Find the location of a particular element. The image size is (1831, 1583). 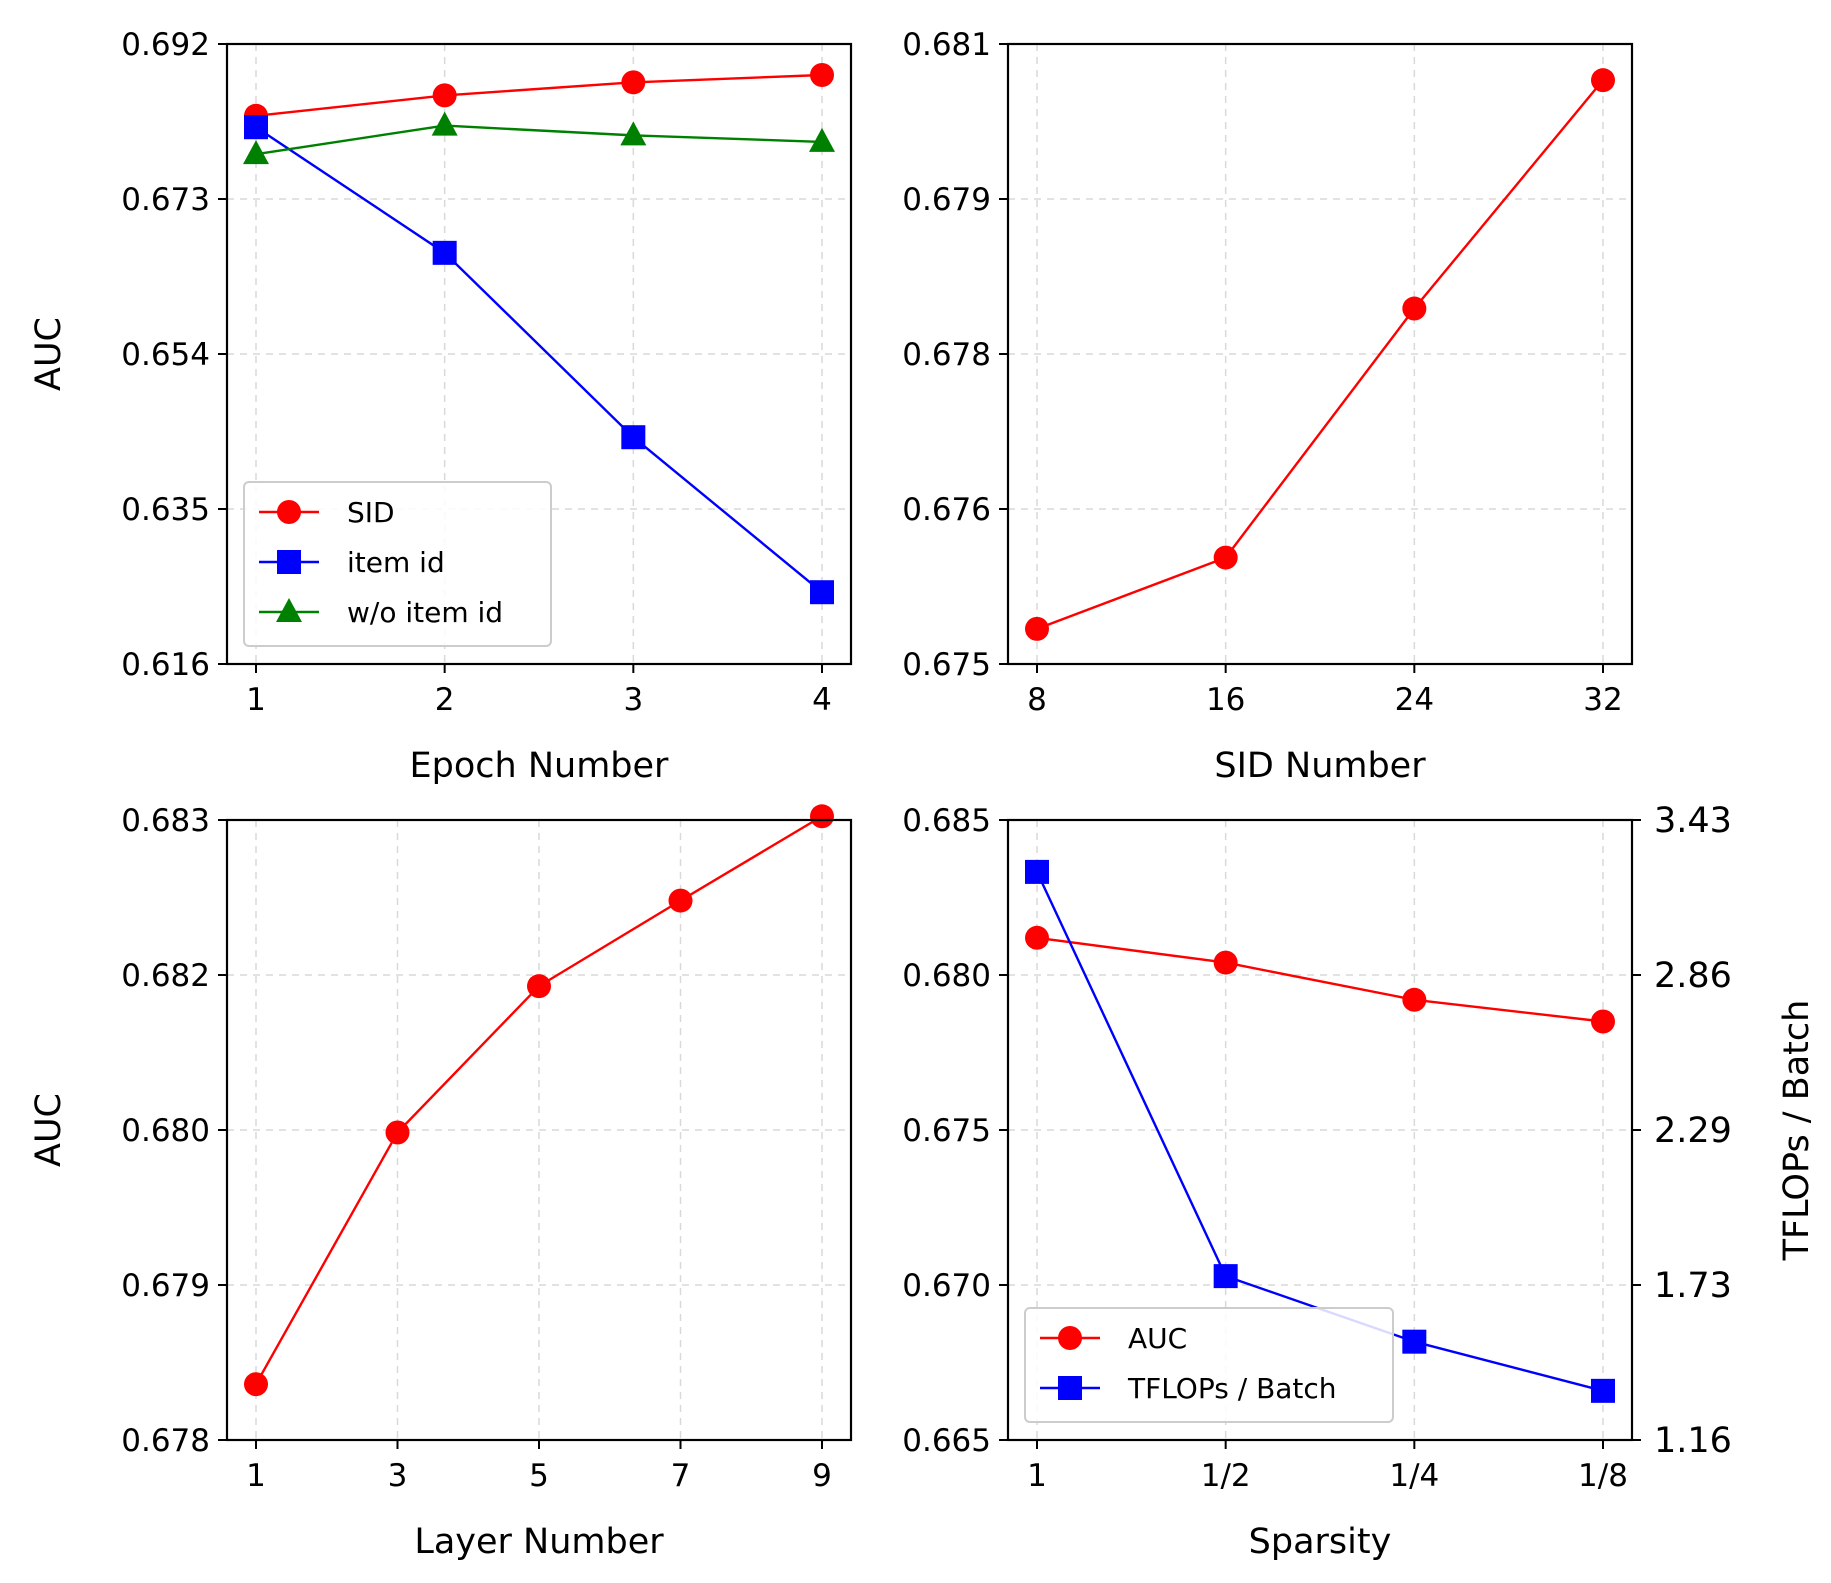

legend: AUC TFLOPs / Batch is located at coordinates (1209, 1365).